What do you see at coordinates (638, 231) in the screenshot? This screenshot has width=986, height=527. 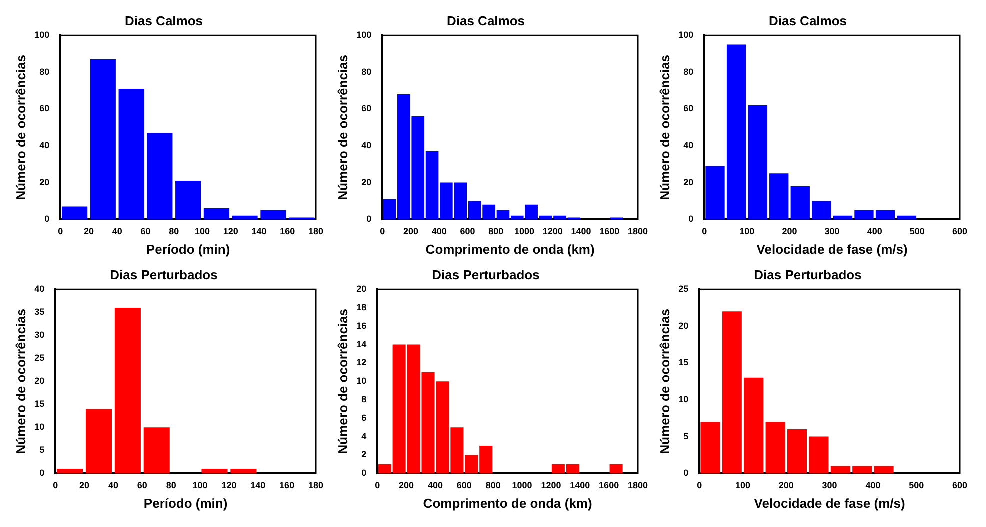 I see `x-tick-label: 1800` at bounding box center [638, 231].